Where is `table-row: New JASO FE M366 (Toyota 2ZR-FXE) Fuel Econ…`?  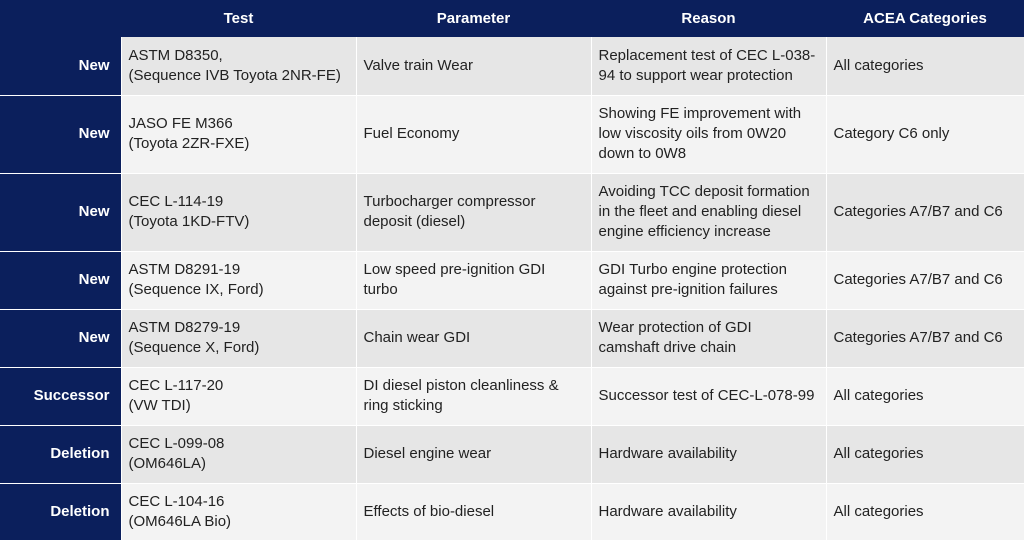
table-row: New JASO FE M366 (Toyota 2ZR-FXE) Fuel Econ… is located at coordinates (512, 134).